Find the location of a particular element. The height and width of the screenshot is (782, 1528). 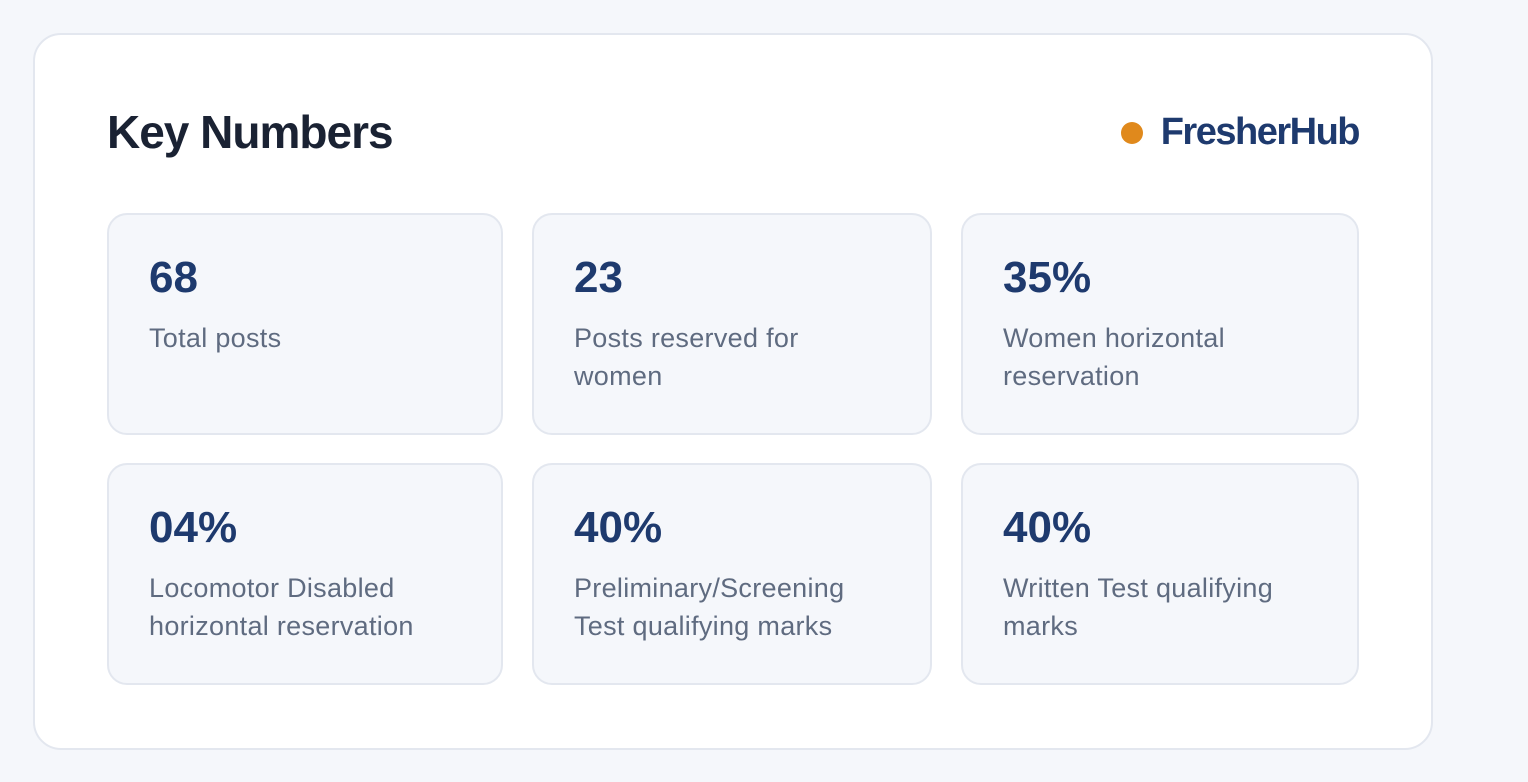

stat-tile: 23 Posts reserved for women is located at coordinates (732, 324).